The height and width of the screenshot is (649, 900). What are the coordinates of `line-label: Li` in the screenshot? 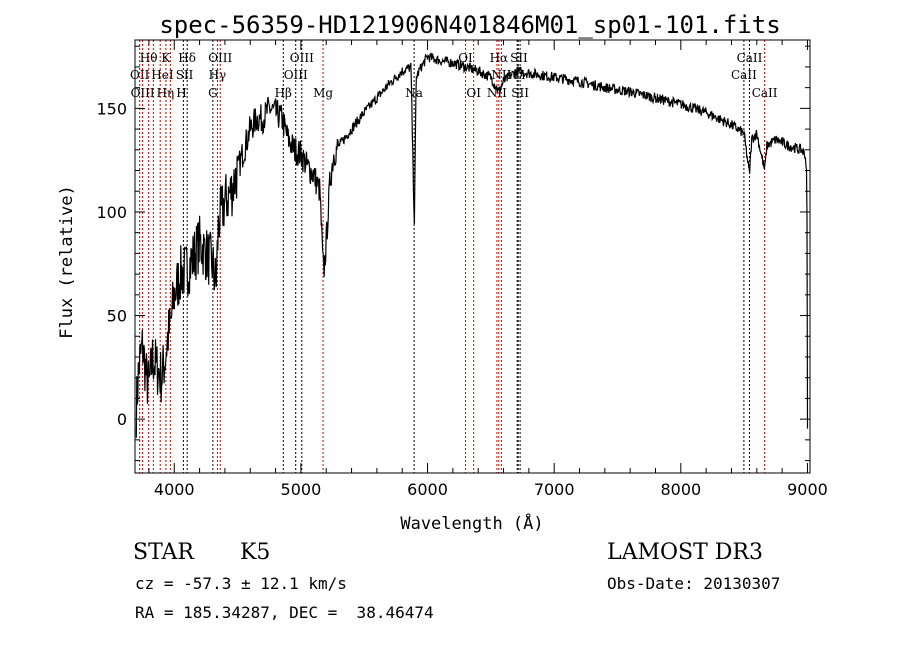 It's located at (519, 75).